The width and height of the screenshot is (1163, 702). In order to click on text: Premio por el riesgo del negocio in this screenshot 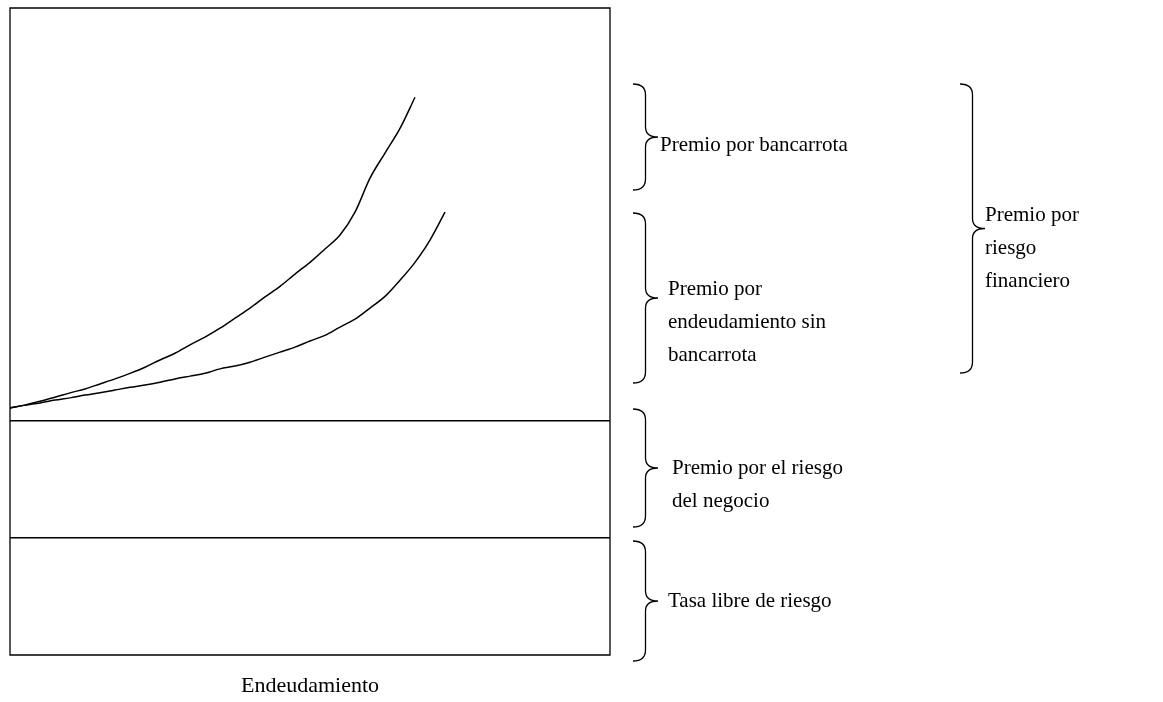, I will do `click(758, 484)`.